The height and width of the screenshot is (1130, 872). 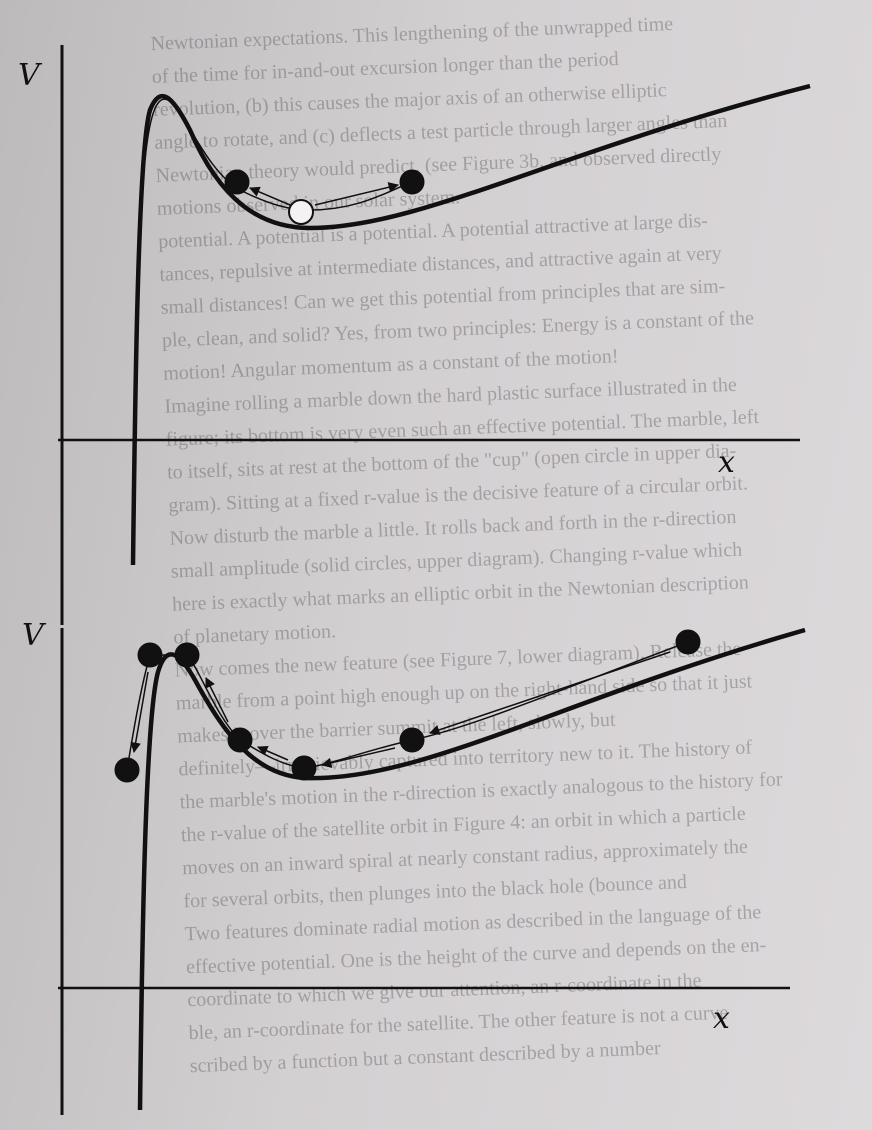 What do you see at coordinates (301, 212) in the screenshot?
I see `marble-rest` at bounding box center [301, 212].